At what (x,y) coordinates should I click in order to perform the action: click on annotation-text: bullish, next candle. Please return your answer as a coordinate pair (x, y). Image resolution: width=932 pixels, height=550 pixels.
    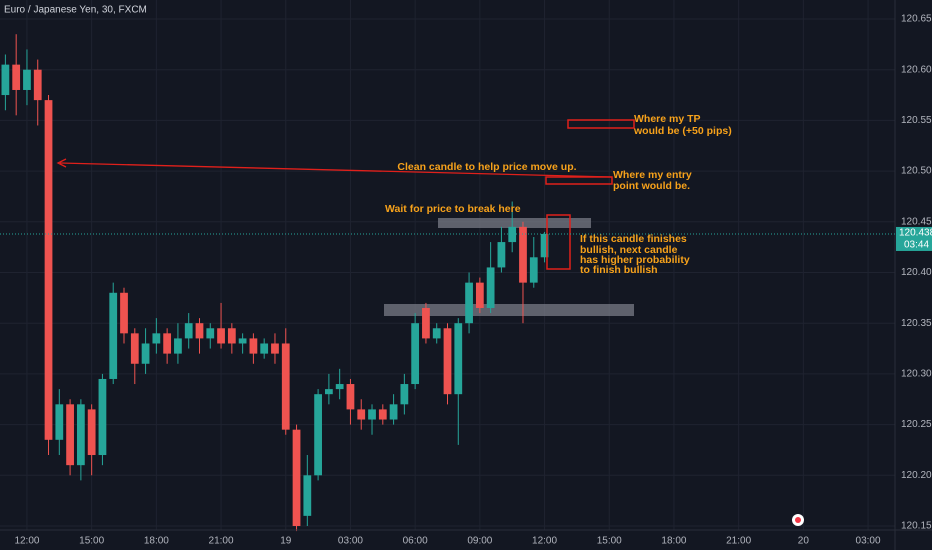
    Looking at the image, I should click on (629, 250).